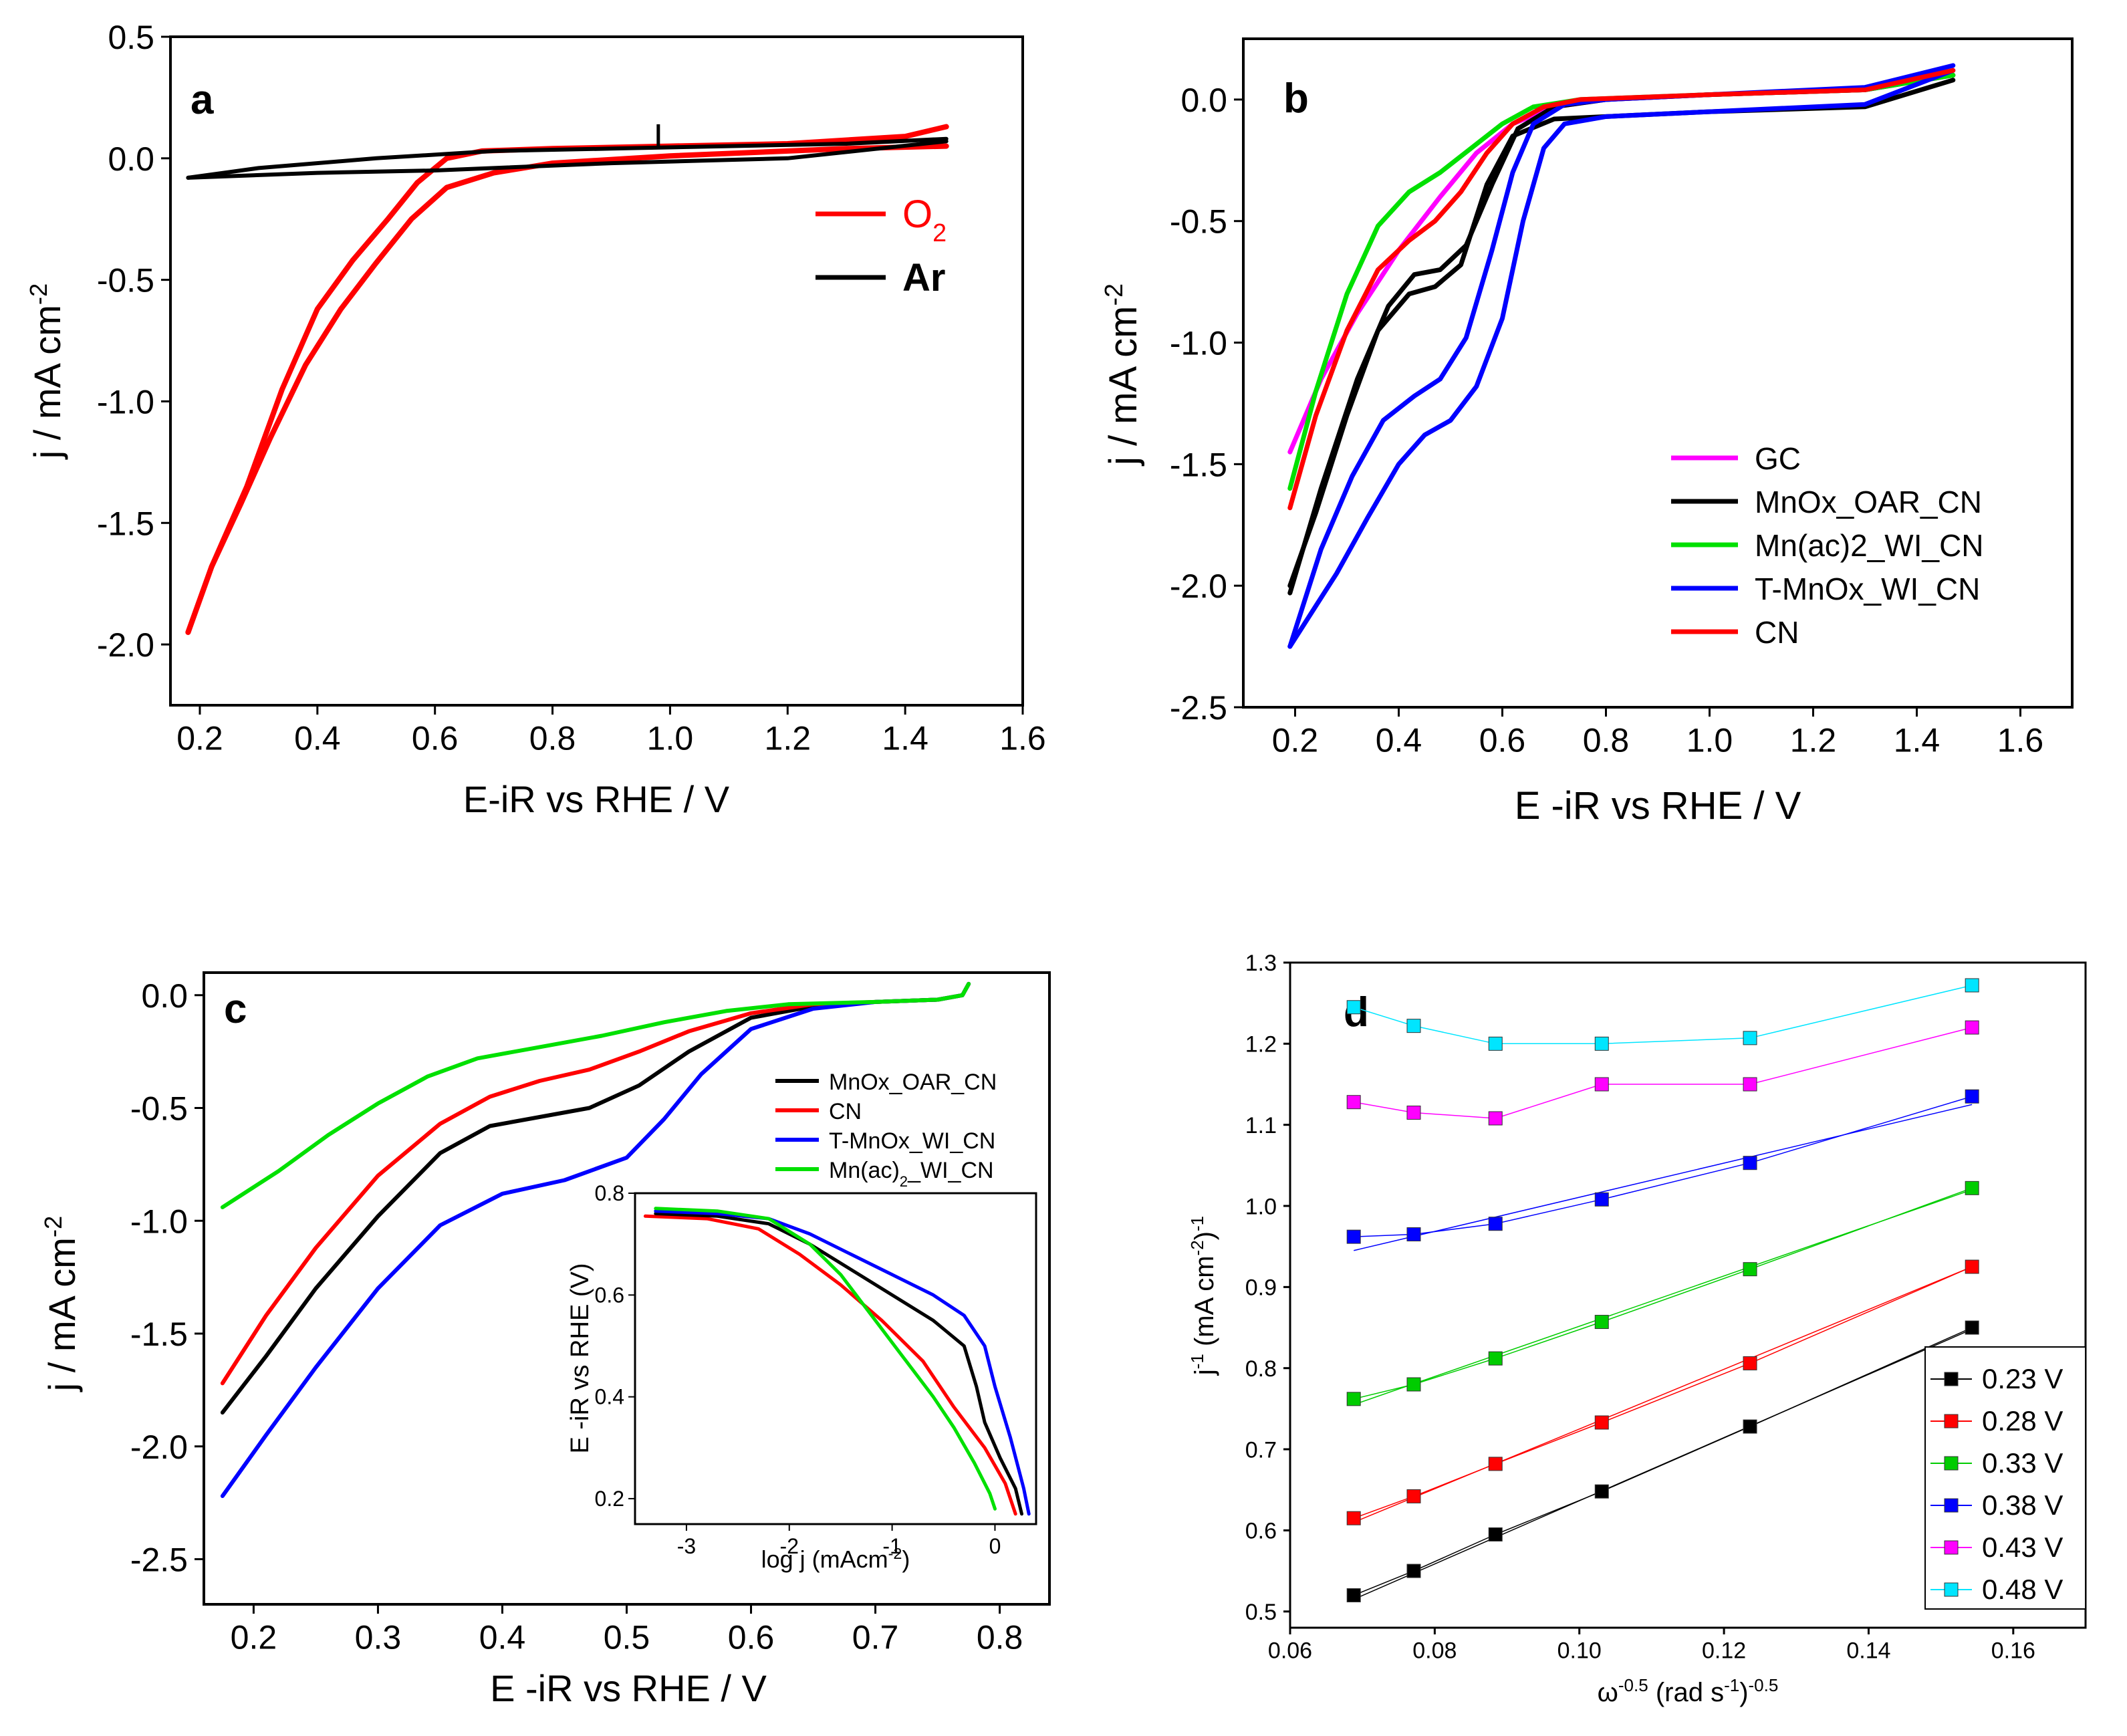  Describe the element at coordinates (838, 1364) in the screenshot. I see `panel-c-inset-series-mnox-oar-cn` at that location.